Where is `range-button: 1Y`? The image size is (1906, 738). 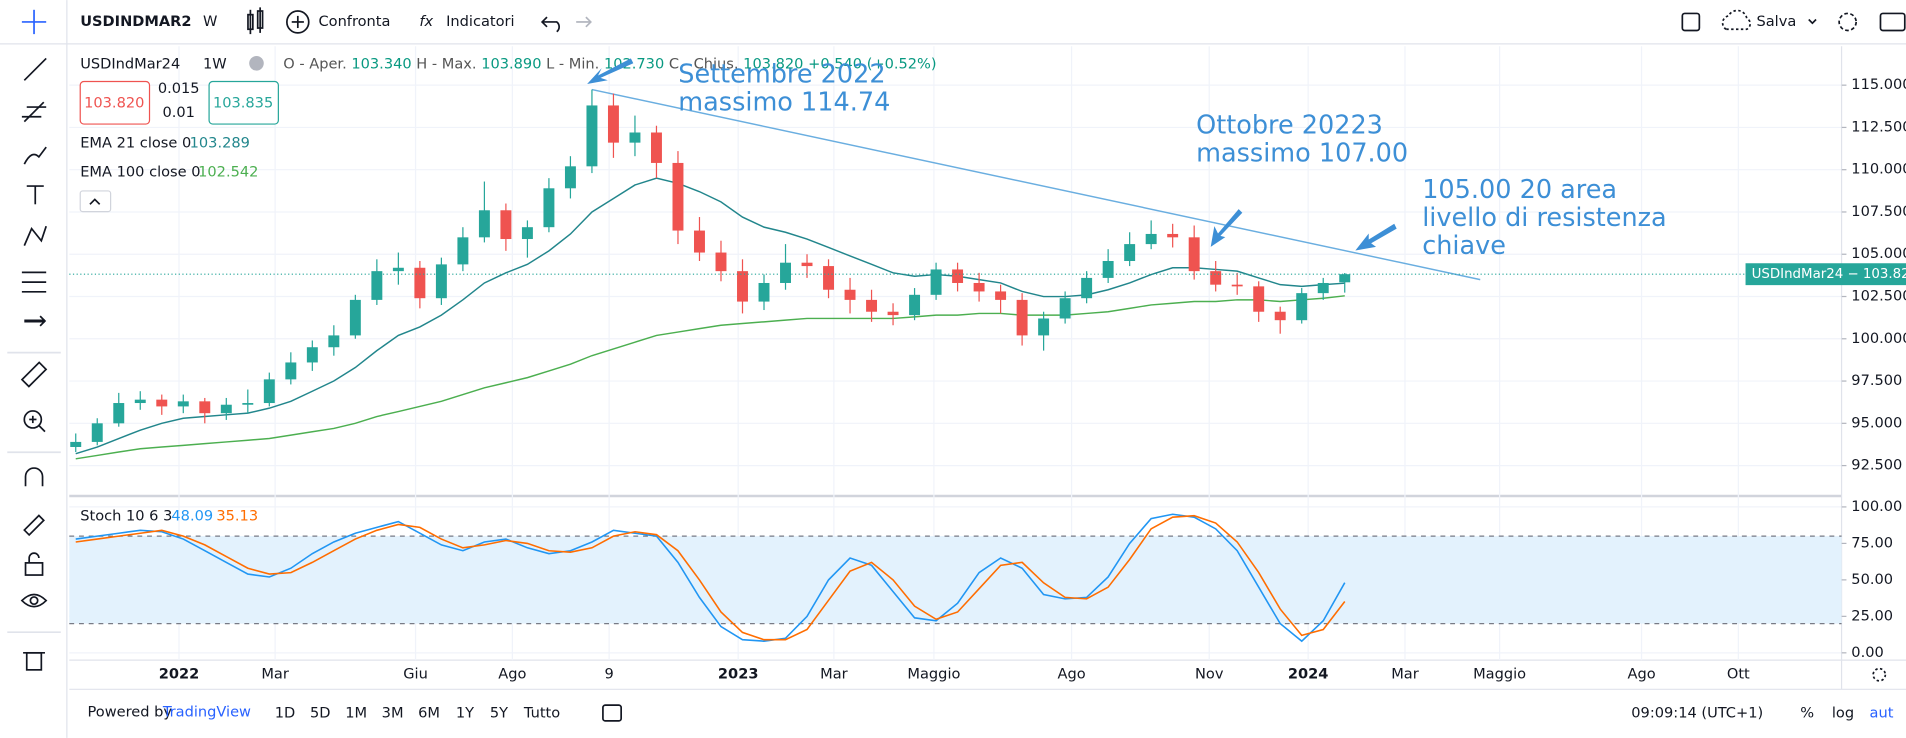 range-button: 1Y is located at coordinates (465, 713).